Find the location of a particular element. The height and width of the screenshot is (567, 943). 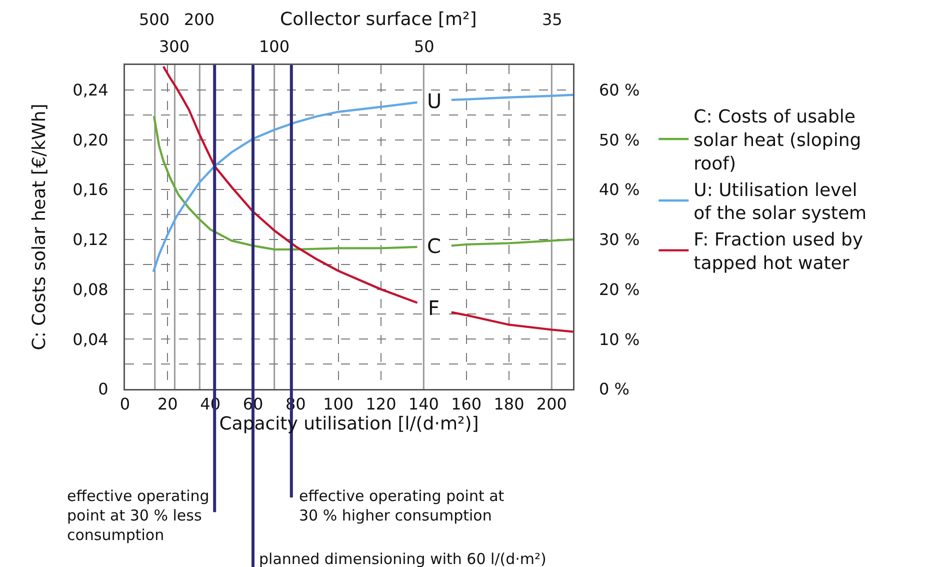

y2-tick-label: 50 % is located at coordinates (619, 140).